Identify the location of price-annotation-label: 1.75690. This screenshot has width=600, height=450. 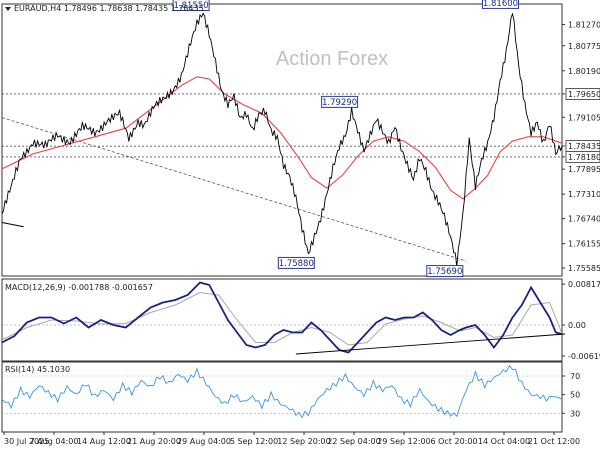
(444, 272).